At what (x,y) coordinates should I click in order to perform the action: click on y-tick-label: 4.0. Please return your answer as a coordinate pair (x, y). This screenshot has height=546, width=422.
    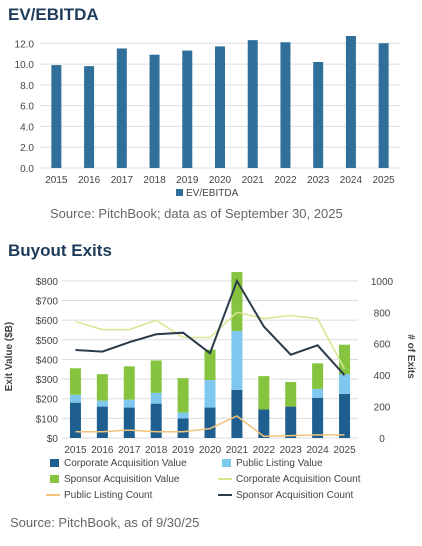
    Looking at the image, I should click on (27, 127).